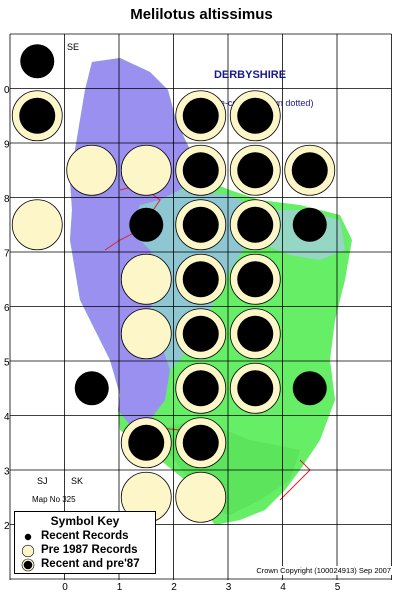  Describe the element at coordinates (229, 587) in the screenshot. I see `x-tick-label: 3` at that location.